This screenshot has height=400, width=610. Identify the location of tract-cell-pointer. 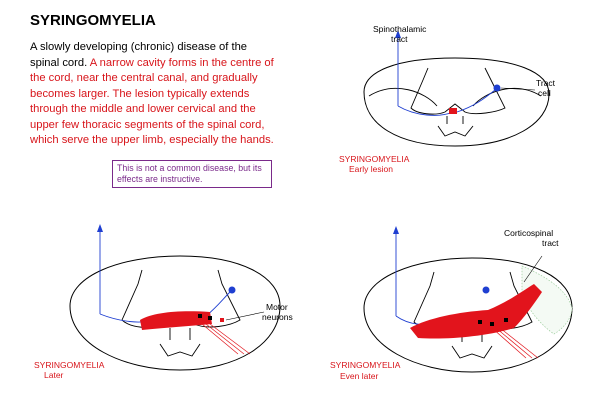
(518, 89).